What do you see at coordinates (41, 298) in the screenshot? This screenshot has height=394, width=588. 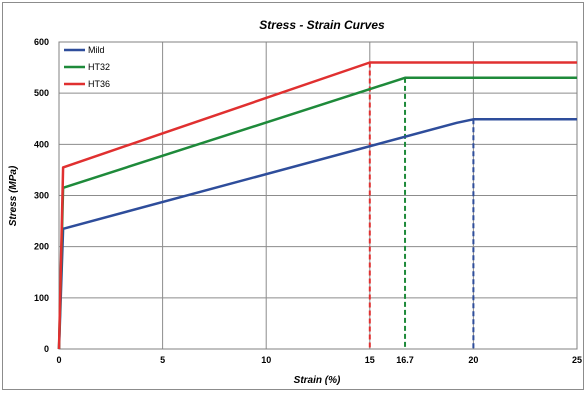 I see `y-tick-label: 100` at bounding box center [41, 298].